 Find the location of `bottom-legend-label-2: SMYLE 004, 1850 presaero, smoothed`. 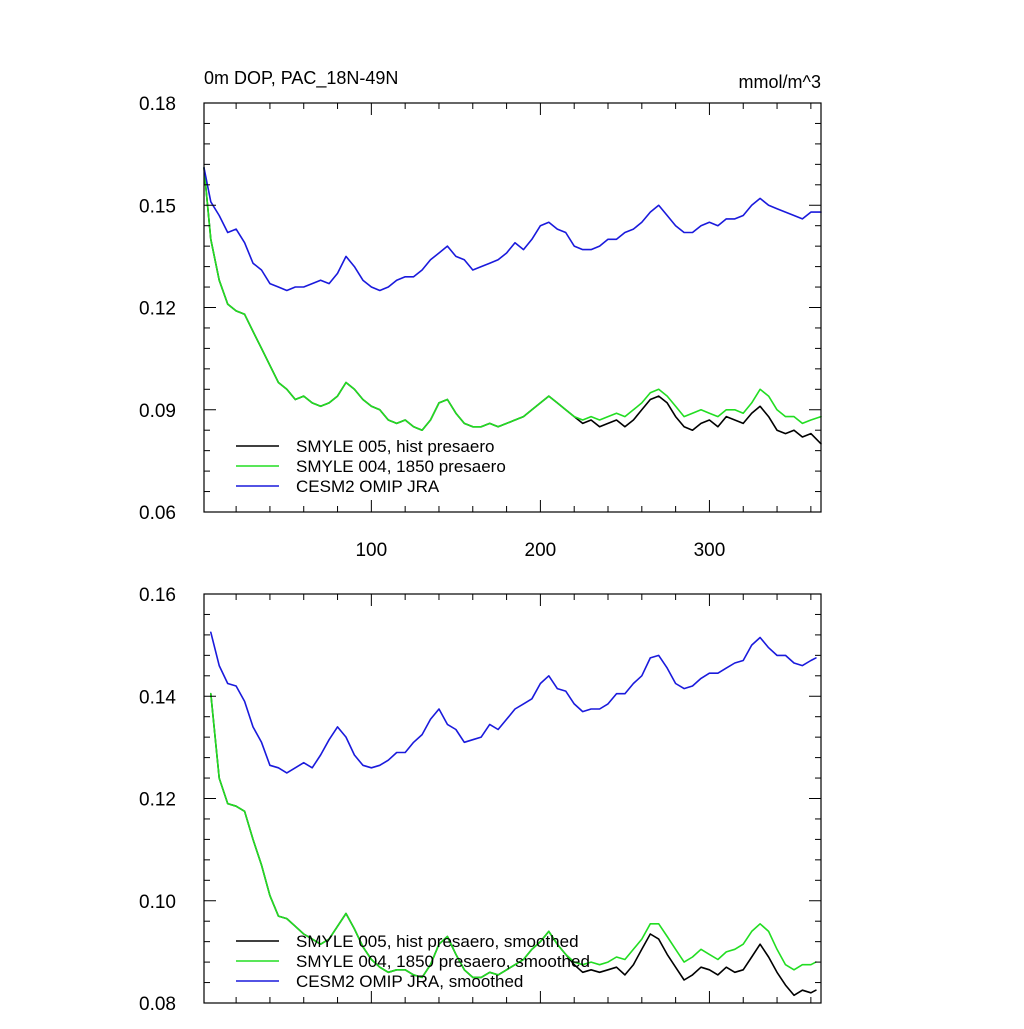

bottom-legend-label-2: SMYLE 004, 1850 presaero, smoothed is located at coordinates (443, 961).